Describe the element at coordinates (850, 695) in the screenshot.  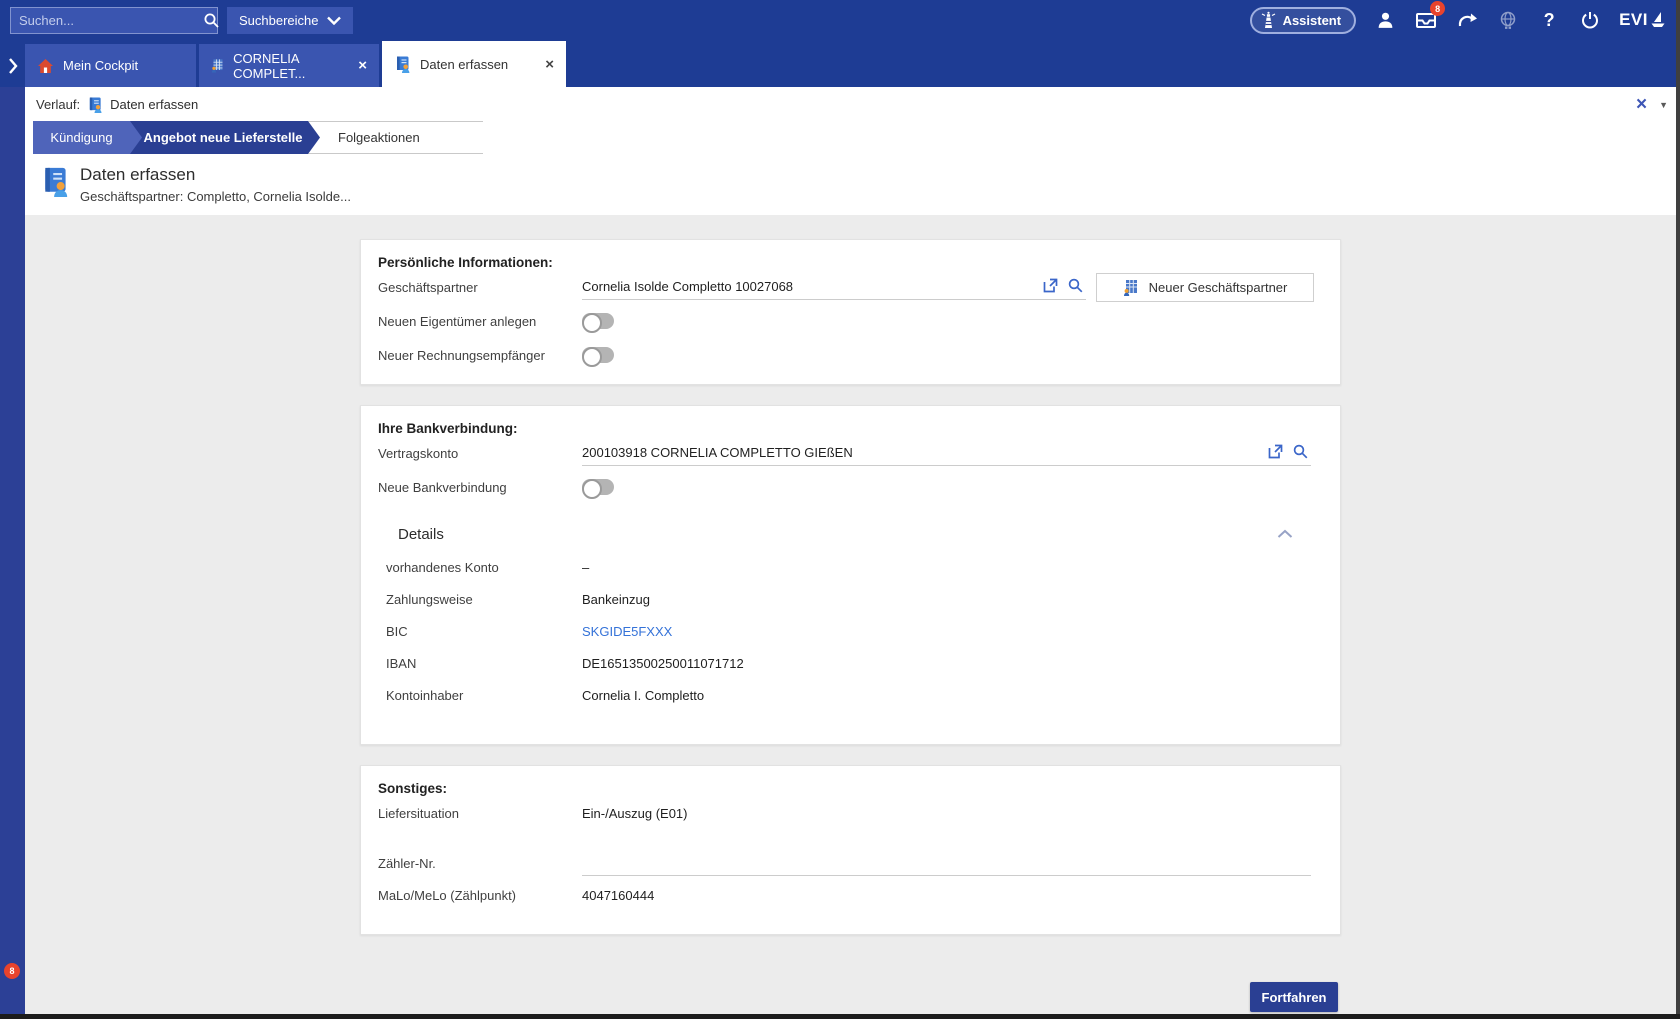
I see `detail-row: Kontoinhaber Cornelia I. Completto` at that location.